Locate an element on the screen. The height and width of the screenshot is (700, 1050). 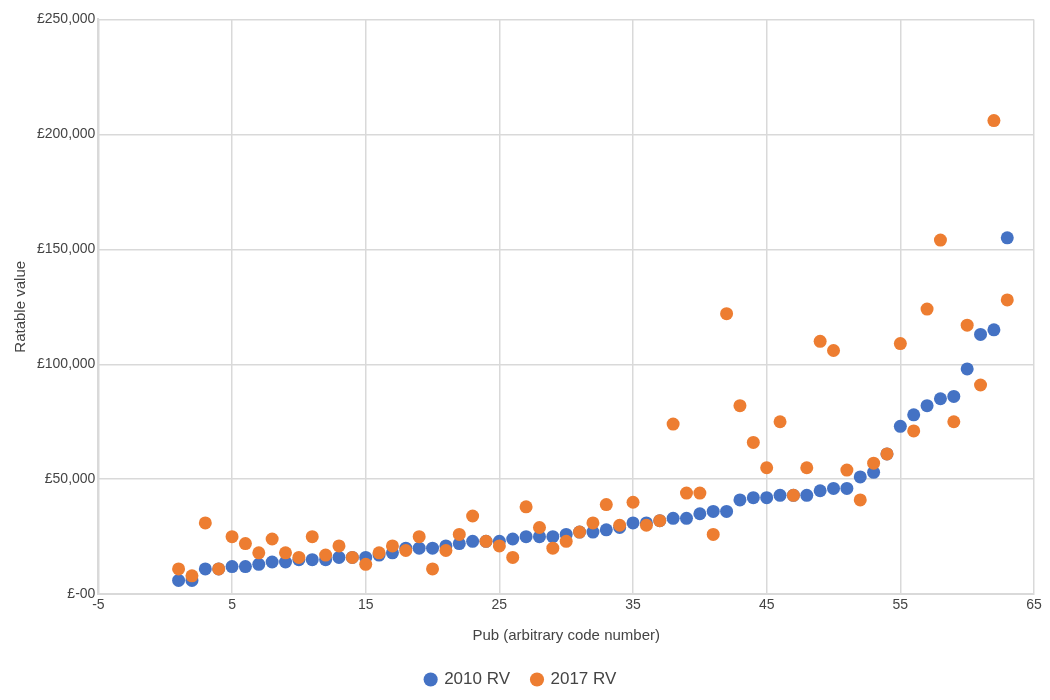
y-tick-label: £200,000 is located at coordinates (66, 133).